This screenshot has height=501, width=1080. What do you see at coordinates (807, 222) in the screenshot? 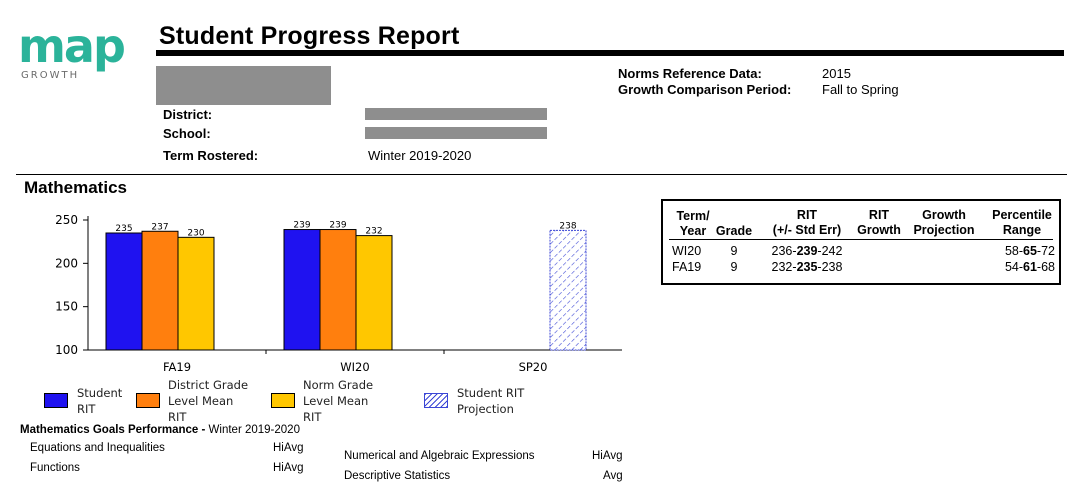
I see `header-rit: RIT (+/- Std Err)` at bounding box center [807, 222].